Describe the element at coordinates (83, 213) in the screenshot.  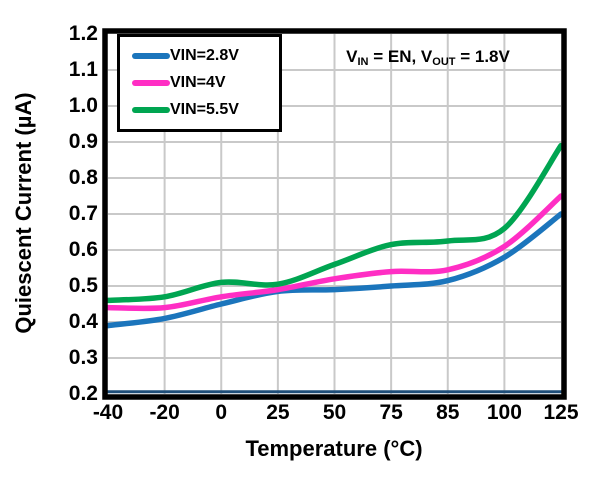
I see `y-tick-label: 0.7` at that location.